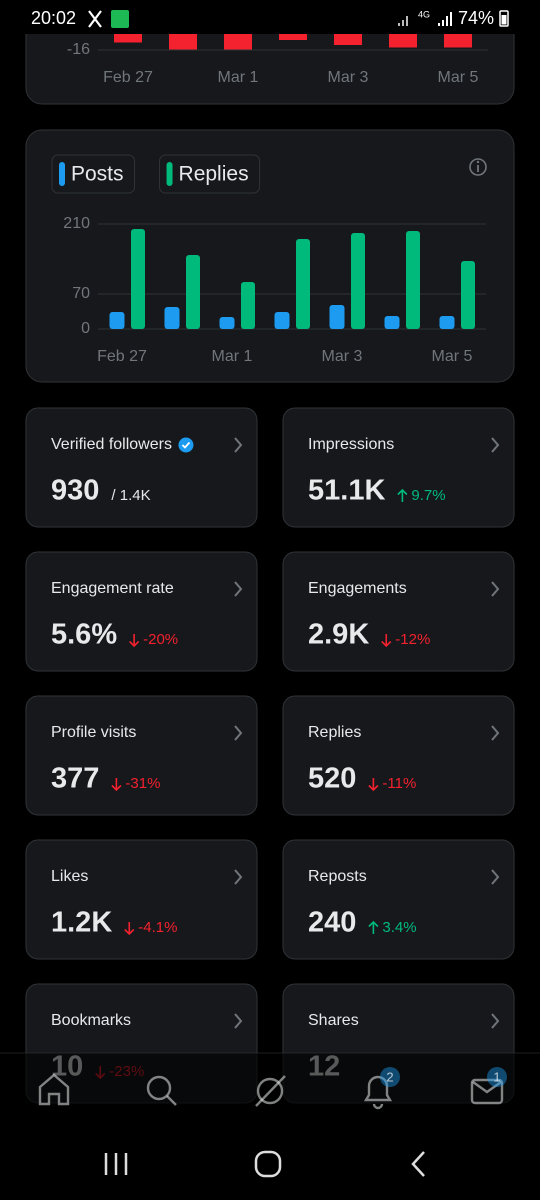  I want to click on metric-change: 3.4%, so click(399, 927).